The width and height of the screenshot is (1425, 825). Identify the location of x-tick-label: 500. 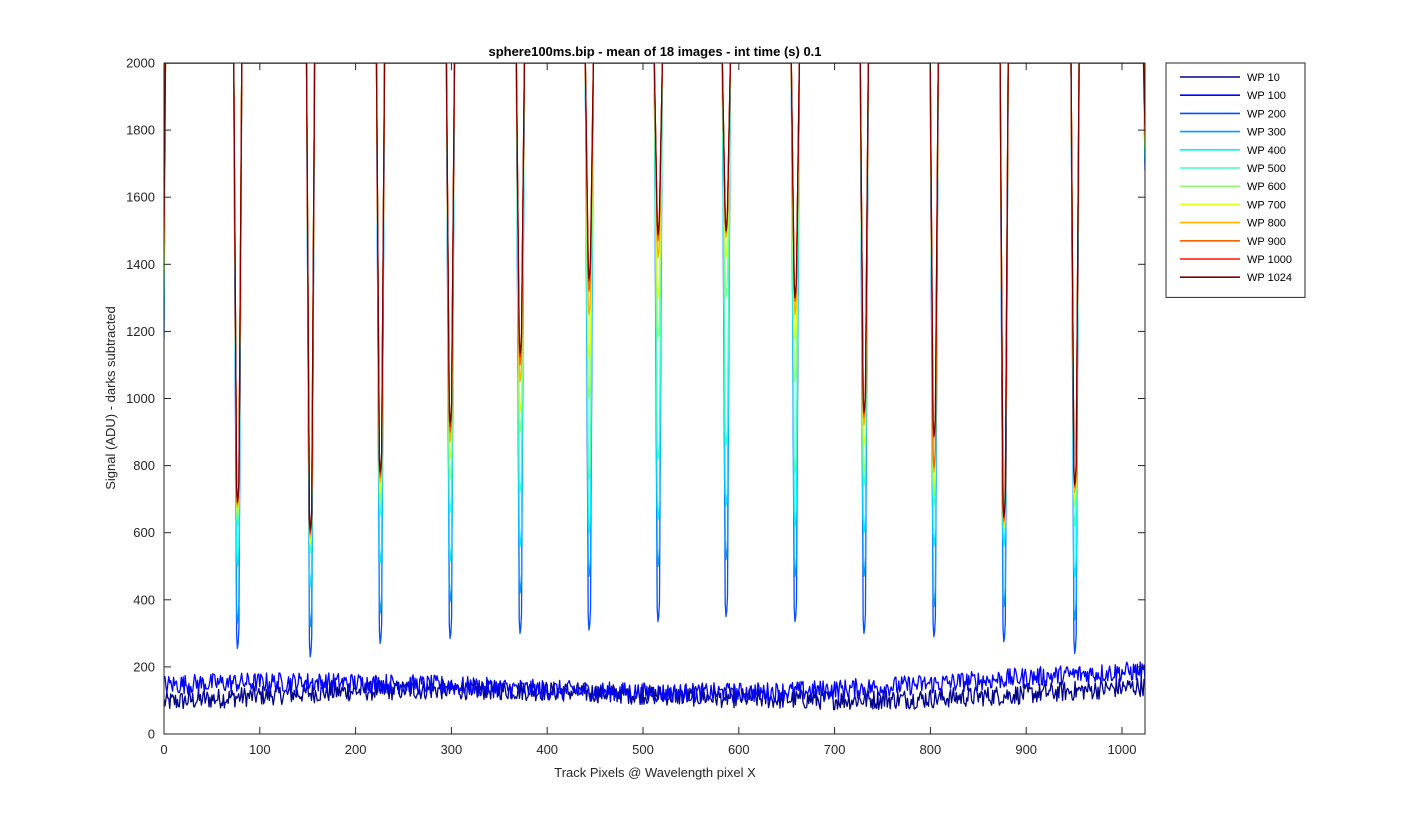
(643, 749).